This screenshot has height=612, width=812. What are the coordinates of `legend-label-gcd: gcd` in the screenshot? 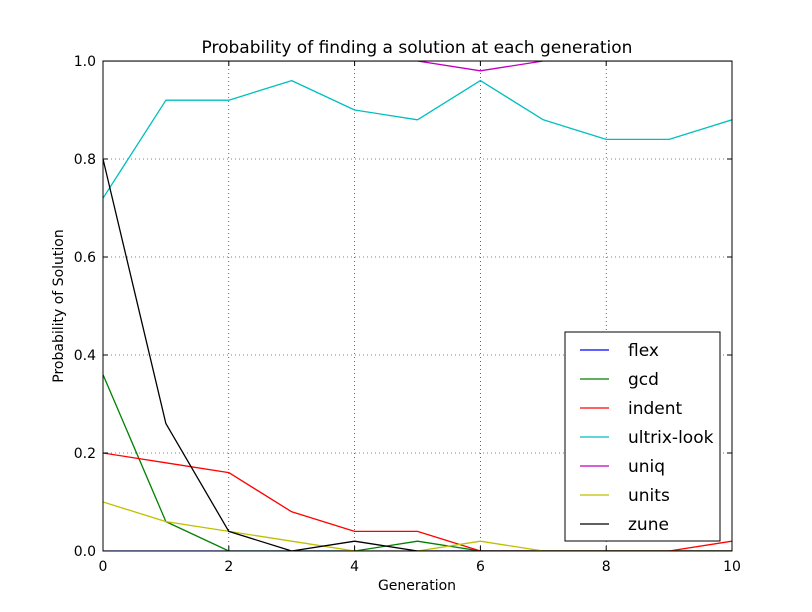 It's located at (643, 380).